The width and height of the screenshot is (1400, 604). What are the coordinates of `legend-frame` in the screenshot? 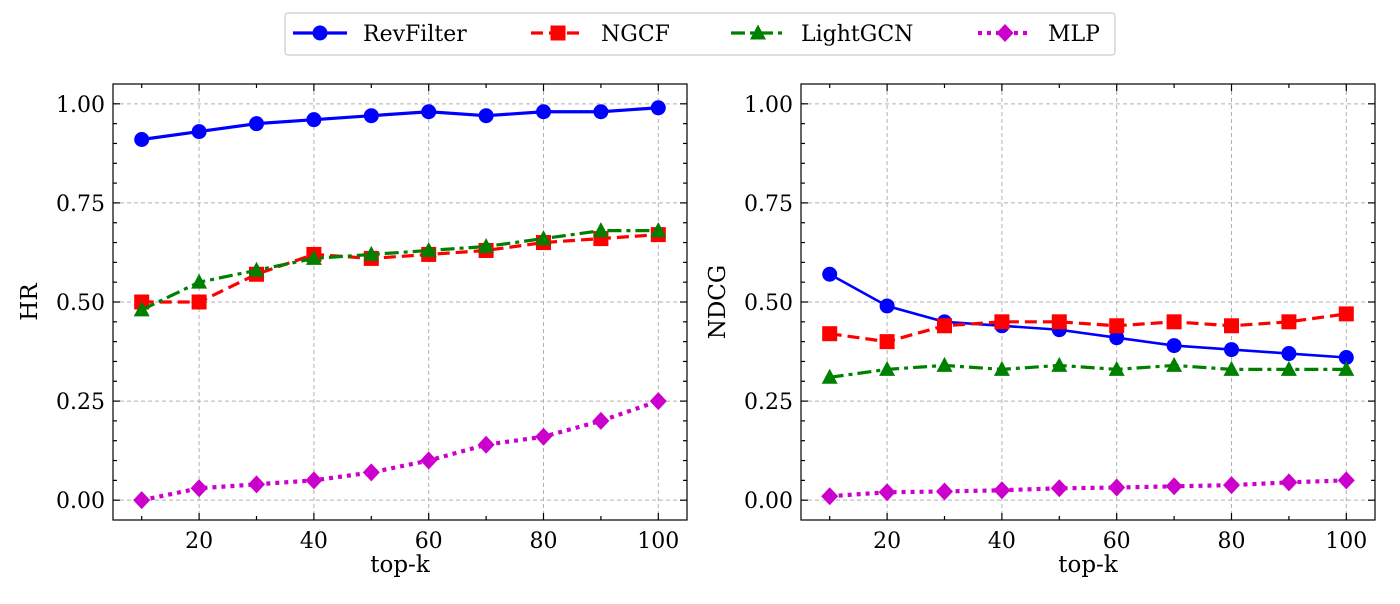 It's located at (700, 34).